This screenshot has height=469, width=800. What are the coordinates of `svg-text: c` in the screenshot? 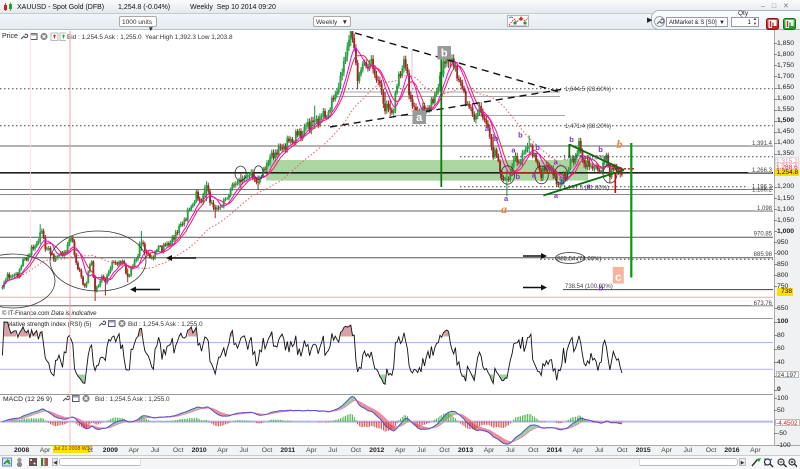 It's located at (618, 277).